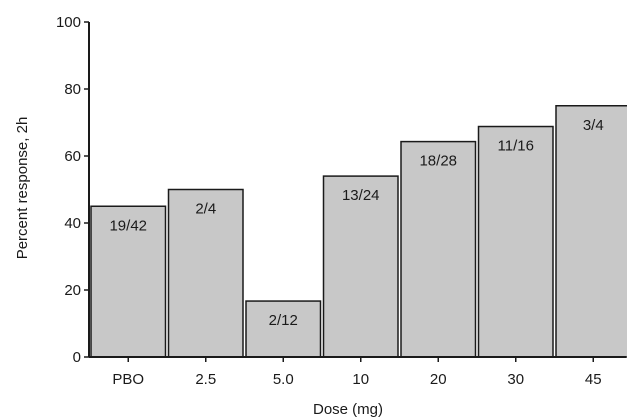  I want to click on x-axis: PBO 2.5 5.0 10 20 30 45, so click(357, 372).